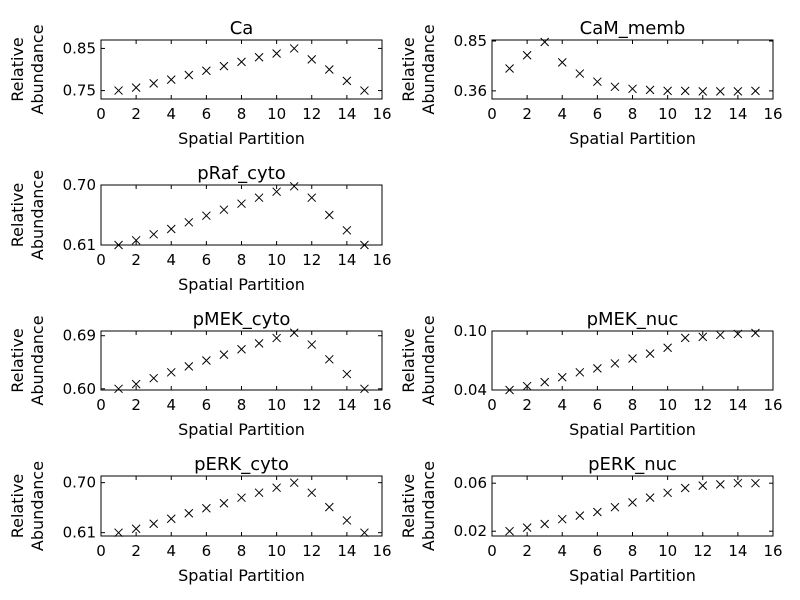  I want to click on y-tick-label: 0.04, so click(470, 390).